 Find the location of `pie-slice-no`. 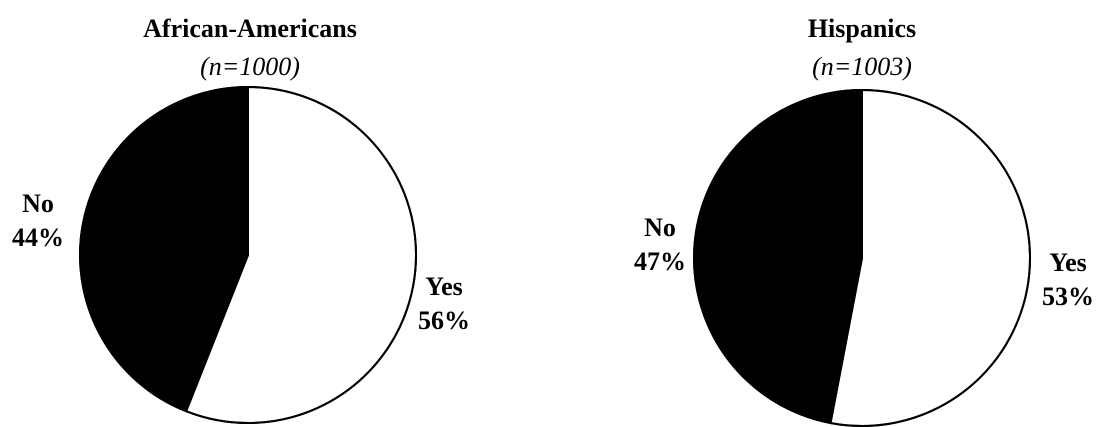

pie-slice-no is located at coordinates (778, 256).